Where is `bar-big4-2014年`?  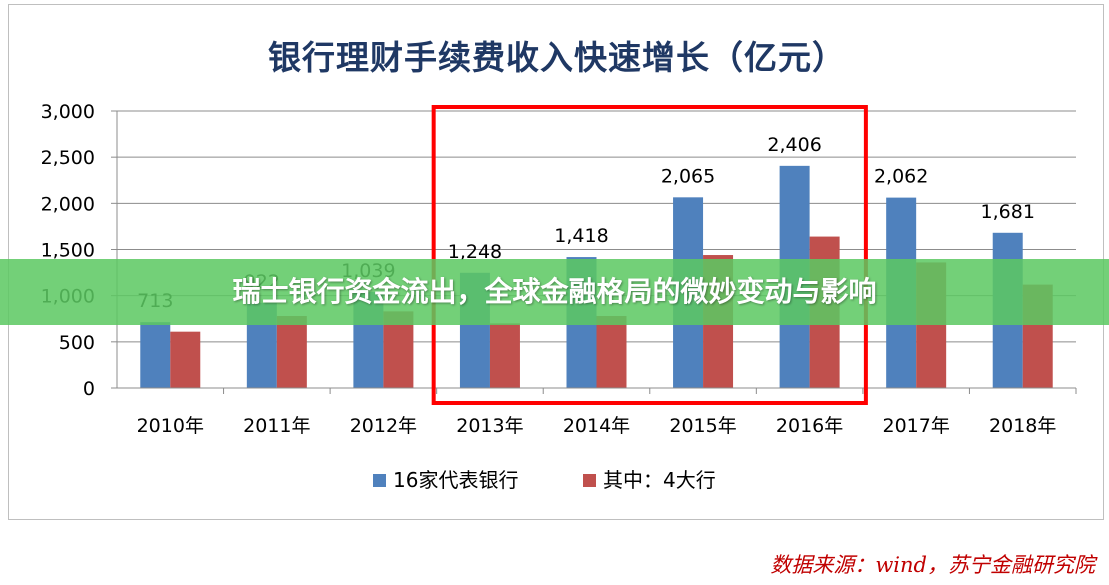 bar-big4-2014年 is located at coordinates (611, 351).